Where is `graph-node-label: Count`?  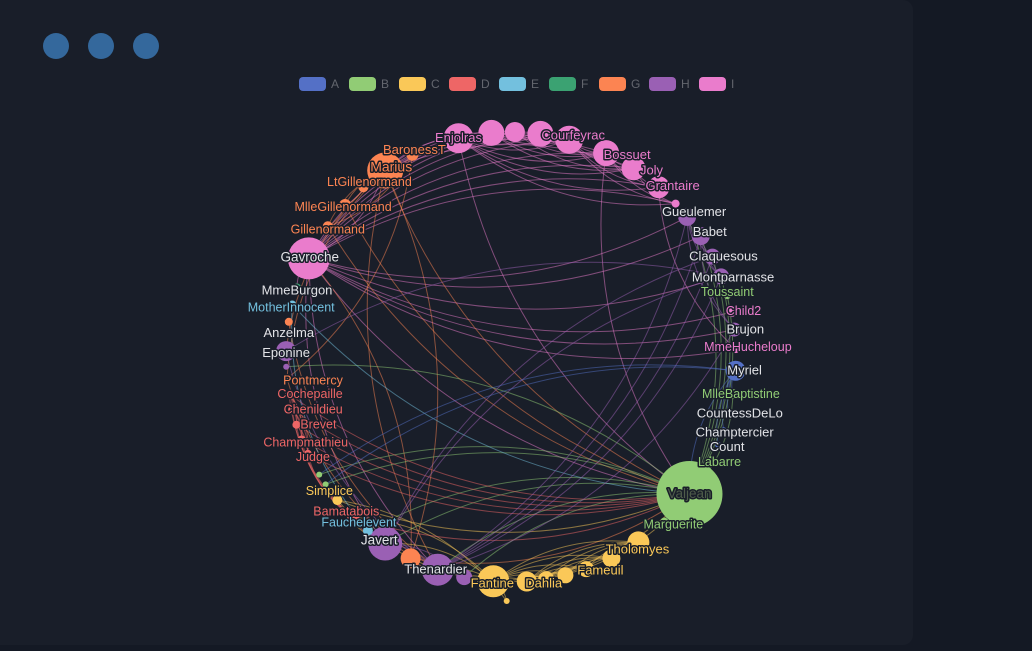 graph-node-label: Count is located at coordinates (727, 446).